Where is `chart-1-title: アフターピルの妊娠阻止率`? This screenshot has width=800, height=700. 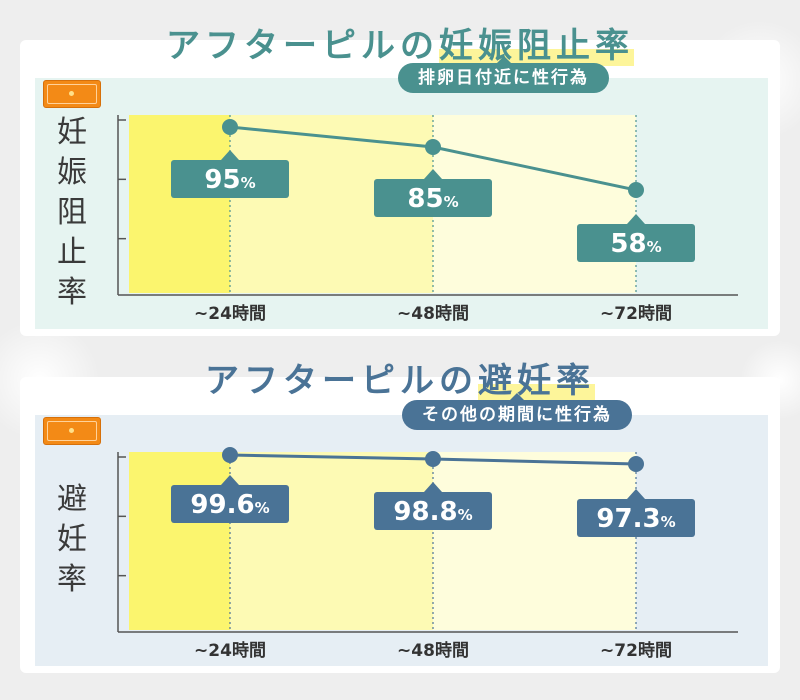 chart-1-title: アフターピルの妊娠阻止率 is located at coordinates (400, 42).